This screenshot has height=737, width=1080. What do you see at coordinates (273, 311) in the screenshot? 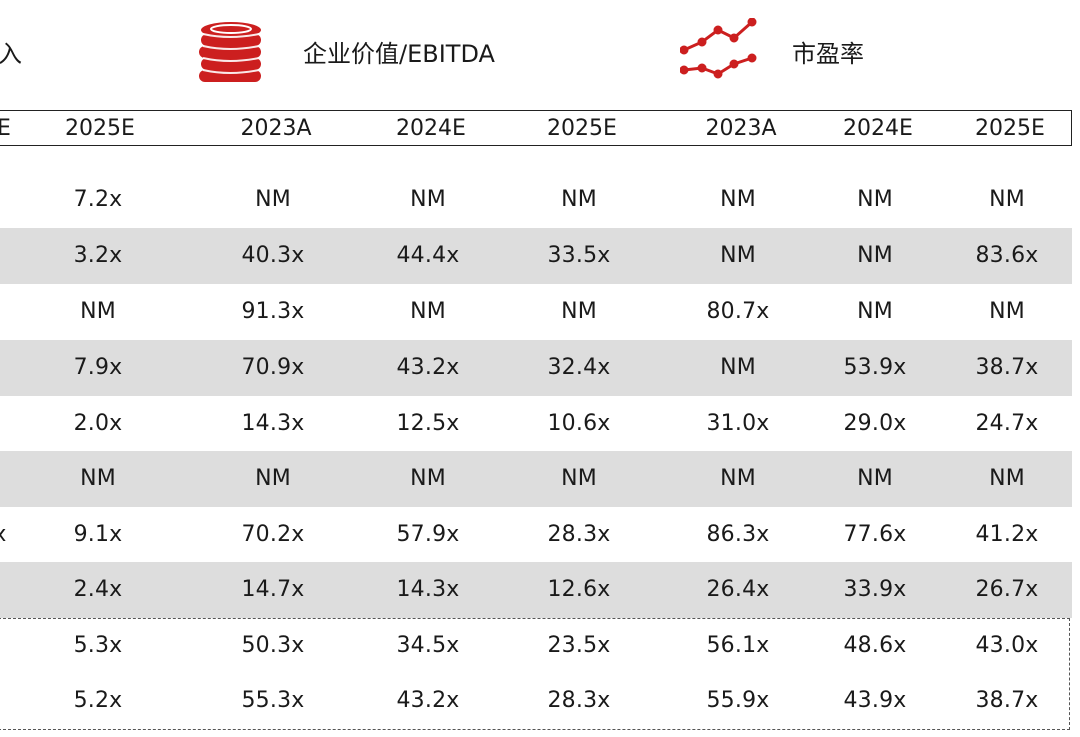
I see `table-cell-c2: 91.3x` at bounding box center [273, 311].